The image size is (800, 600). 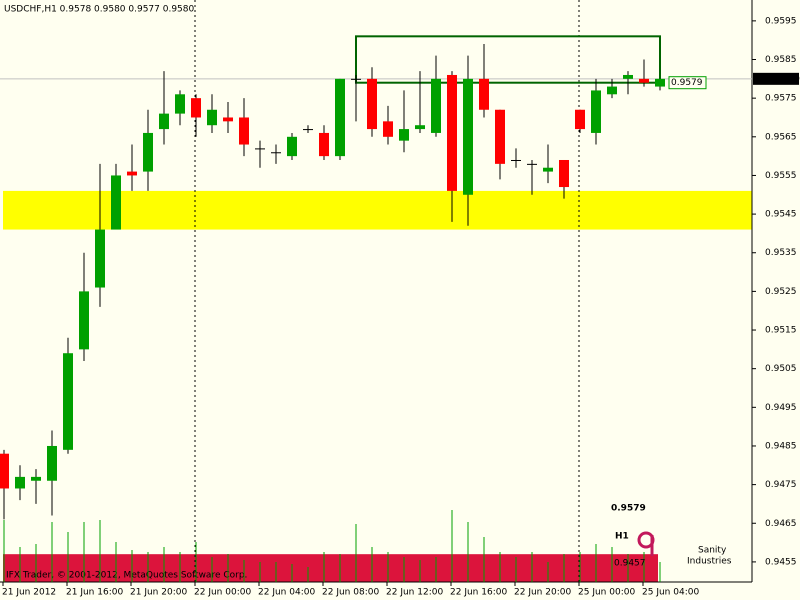 What do you see at coordinates (781, 176) in the screenshot?
I see `y-tick-label: 0.9555` at bounding box center [781, 176].